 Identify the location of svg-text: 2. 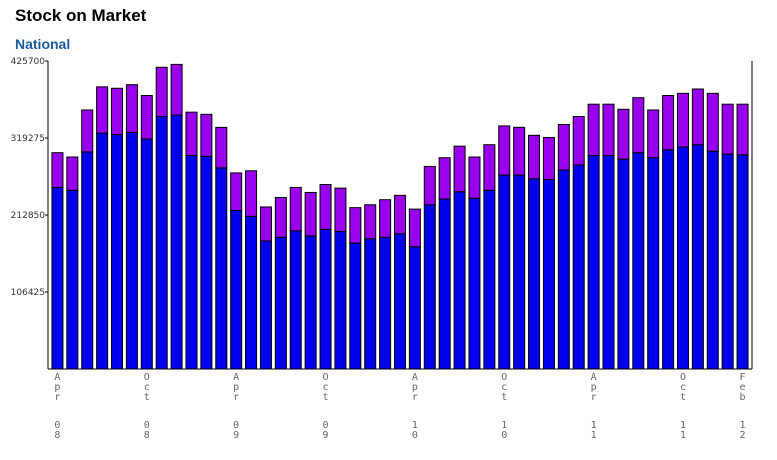
(743, 435).